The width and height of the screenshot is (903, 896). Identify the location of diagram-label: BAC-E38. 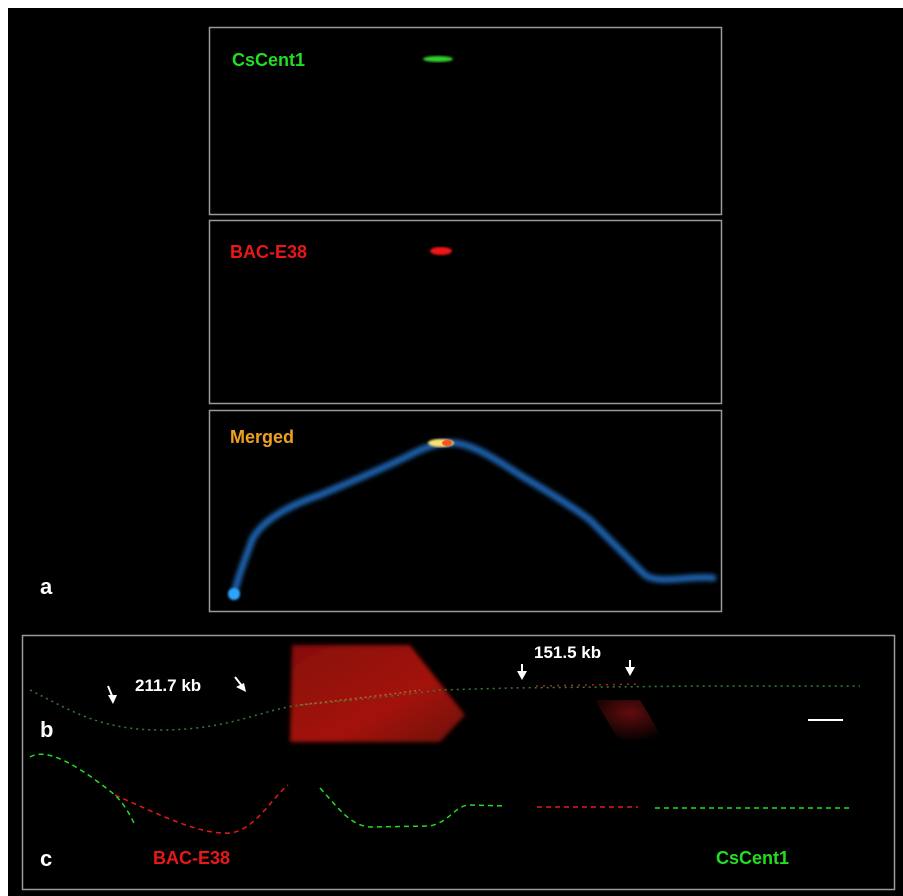
(191, 858).